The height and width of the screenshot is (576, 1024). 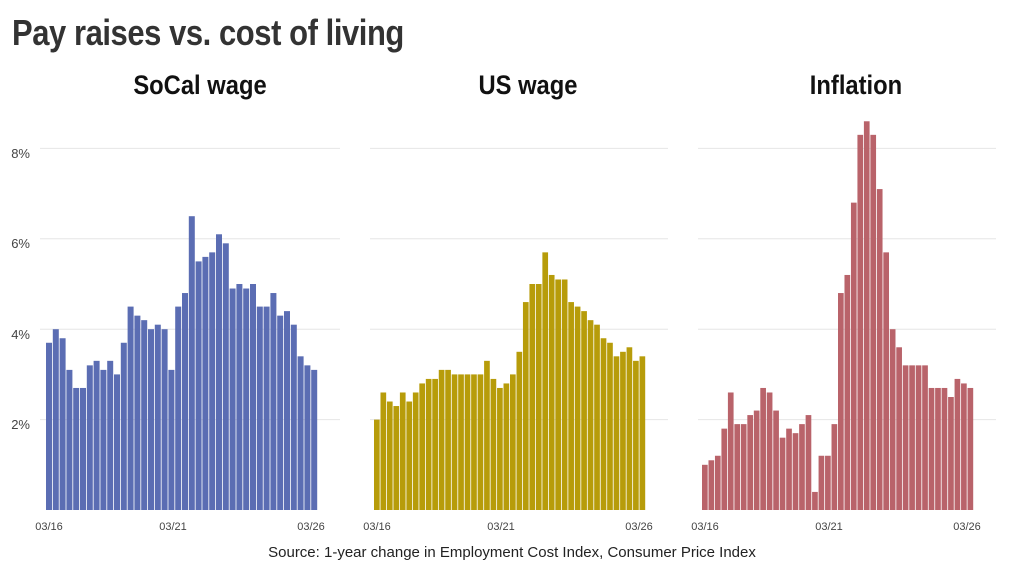 What do you see at coordinates (856, 85) in the screenshot?
I see `panel-title-inflation: Inflation` at bounding box center [856, 85].